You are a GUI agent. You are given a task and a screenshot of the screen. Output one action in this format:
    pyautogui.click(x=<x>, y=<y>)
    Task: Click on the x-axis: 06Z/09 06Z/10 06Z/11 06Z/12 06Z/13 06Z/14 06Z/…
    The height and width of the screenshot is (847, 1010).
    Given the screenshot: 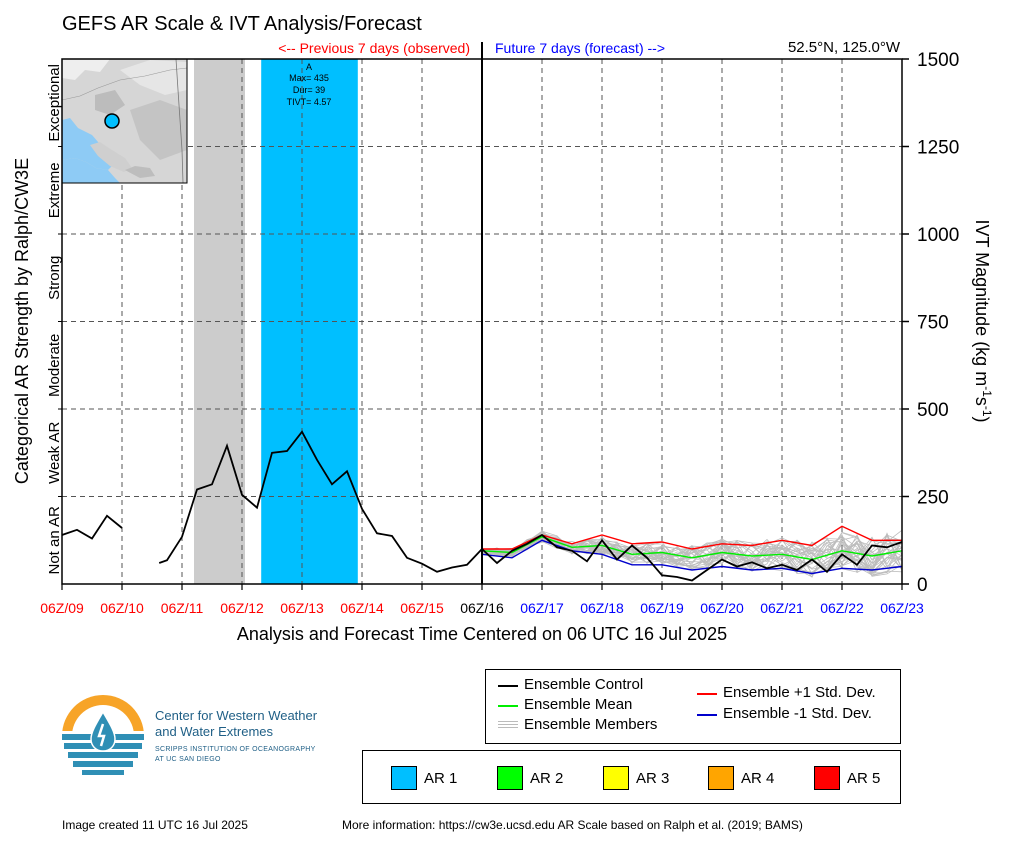 What is the action you would take?
    pyautogui.click(x=482, y=600)
    